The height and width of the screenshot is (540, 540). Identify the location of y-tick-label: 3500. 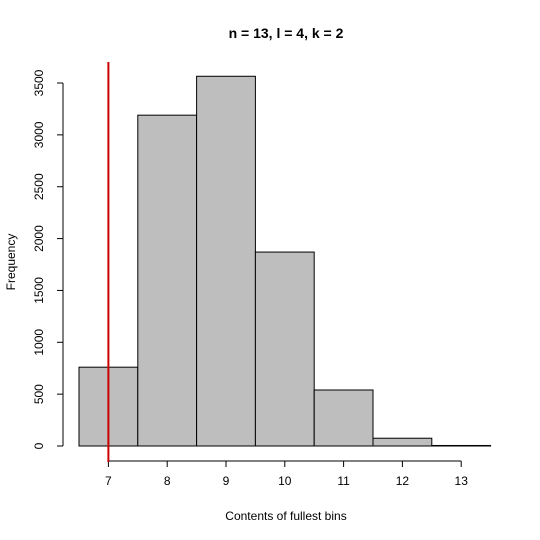
(39, 82).